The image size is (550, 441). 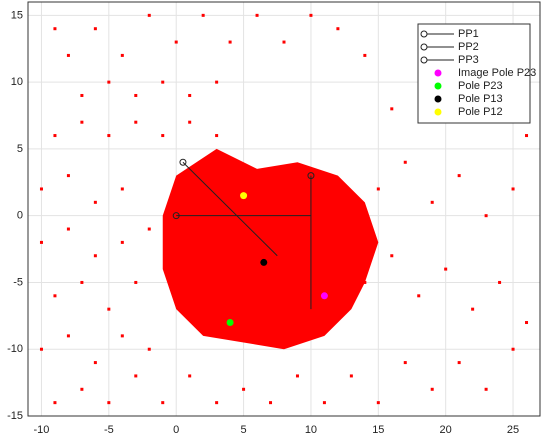 I want to click on x-tick-label: 15, so click(x=378, y=430).